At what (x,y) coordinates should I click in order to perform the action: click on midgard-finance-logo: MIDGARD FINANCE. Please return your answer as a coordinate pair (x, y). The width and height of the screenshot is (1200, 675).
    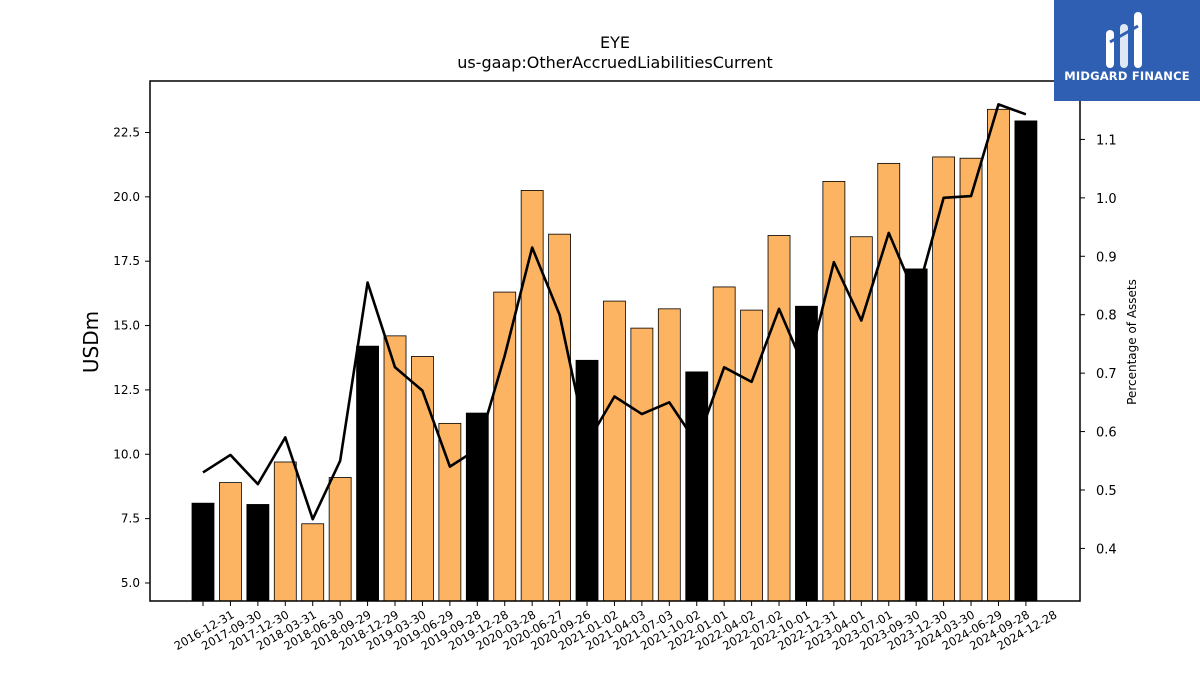
    Looking at the image, I should click on (1127, 50).